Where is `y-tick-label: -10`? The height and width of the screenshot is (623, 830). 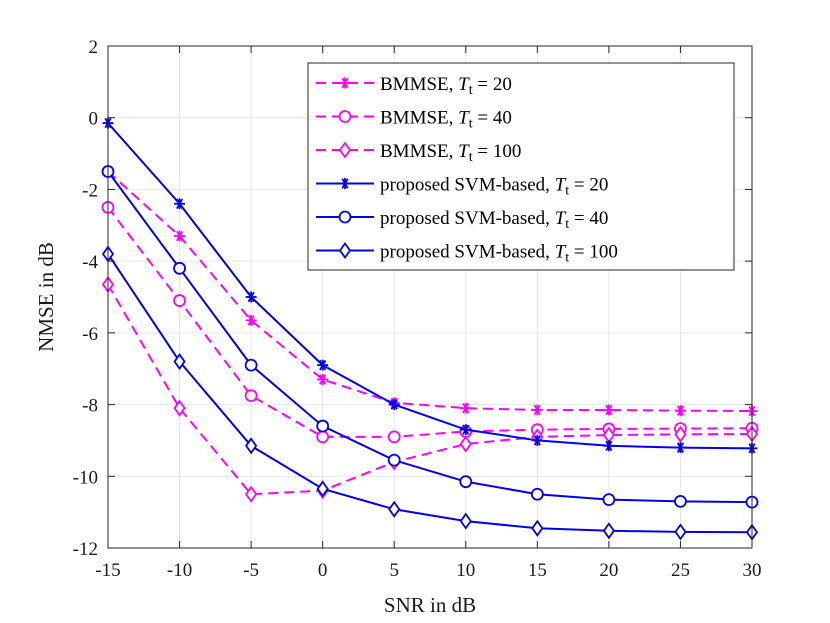 y-tick-label: -10 is located at coordinates (85, 477).